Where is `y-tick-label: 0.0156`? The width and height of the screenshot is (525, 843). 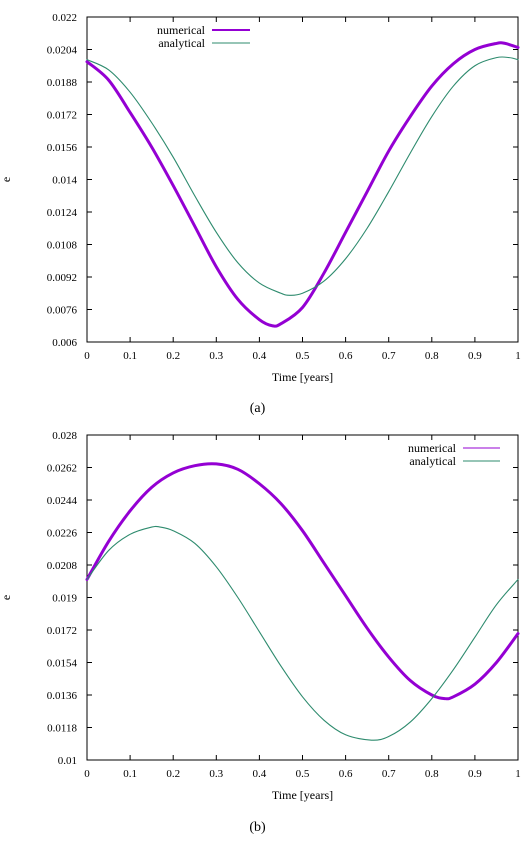
y-tick-label: 0.0156 is located at coordinates (62, 148).